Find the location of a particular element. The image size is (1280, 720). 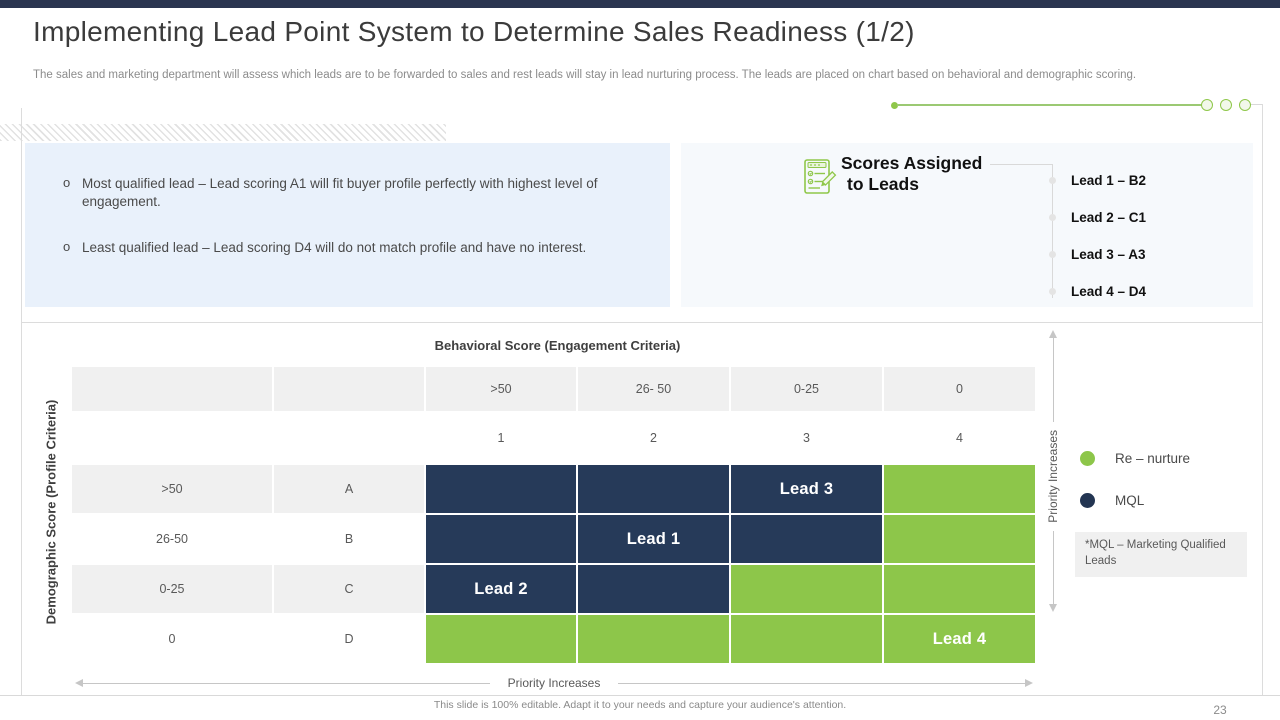

arrow-up-icon is located at coordinates (1053, 334).